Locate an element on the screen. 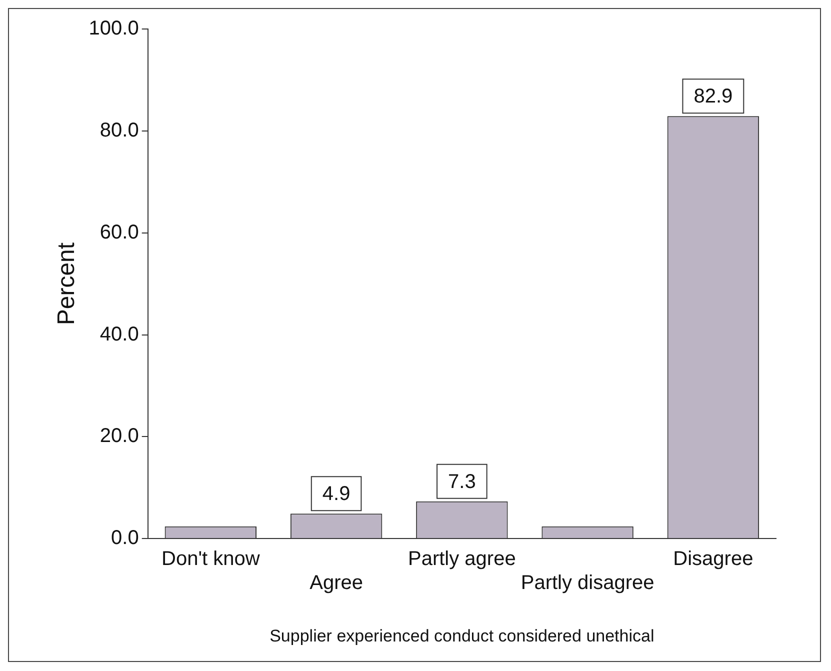  data-label: 82.9 is located at coordinates (713, 97).